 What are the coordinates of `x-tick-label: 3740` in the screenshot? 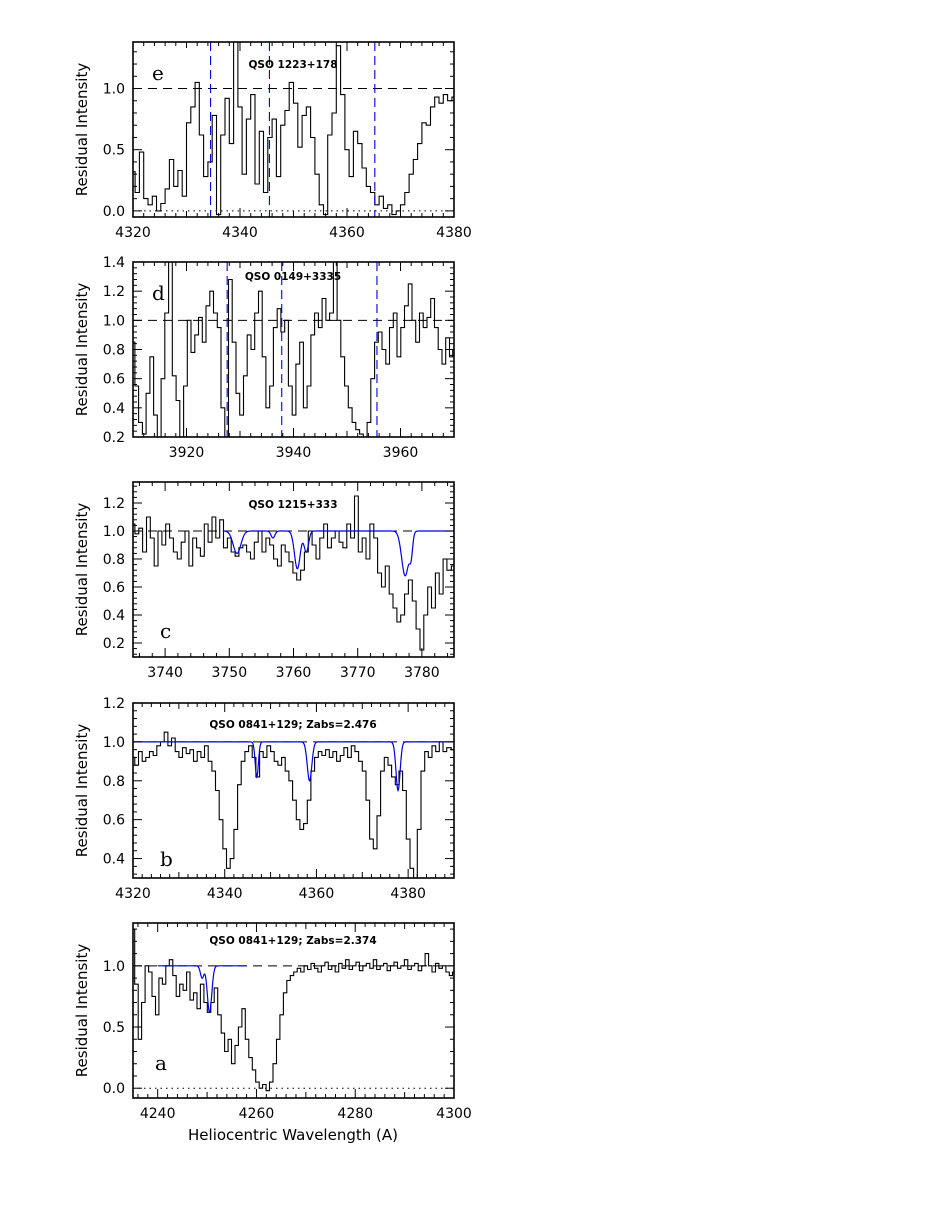 It's located at (165, 673).